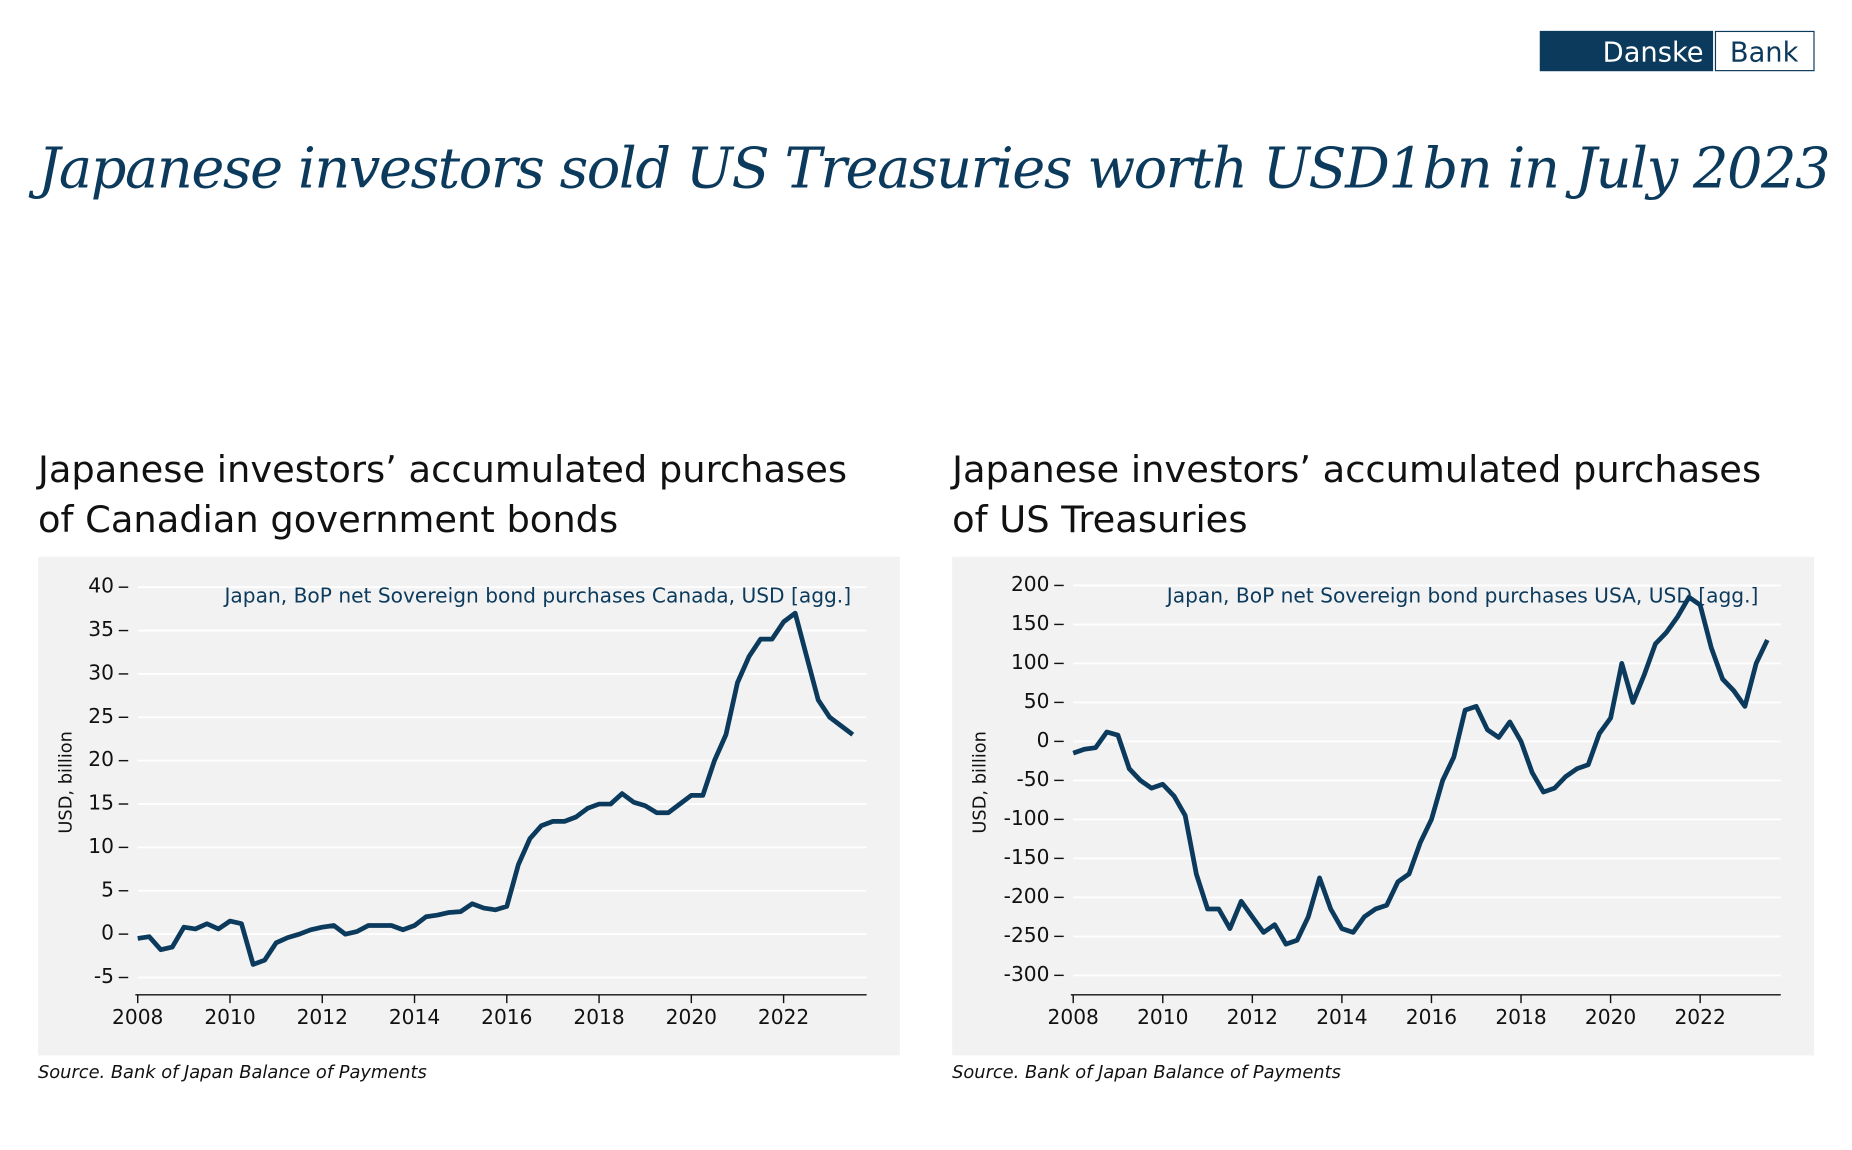 This screenshot has height=1150, width=1852. Describe the element at coordinates (1027, 935) in the screenshot. I see `y-tick-label: -250` at that location.